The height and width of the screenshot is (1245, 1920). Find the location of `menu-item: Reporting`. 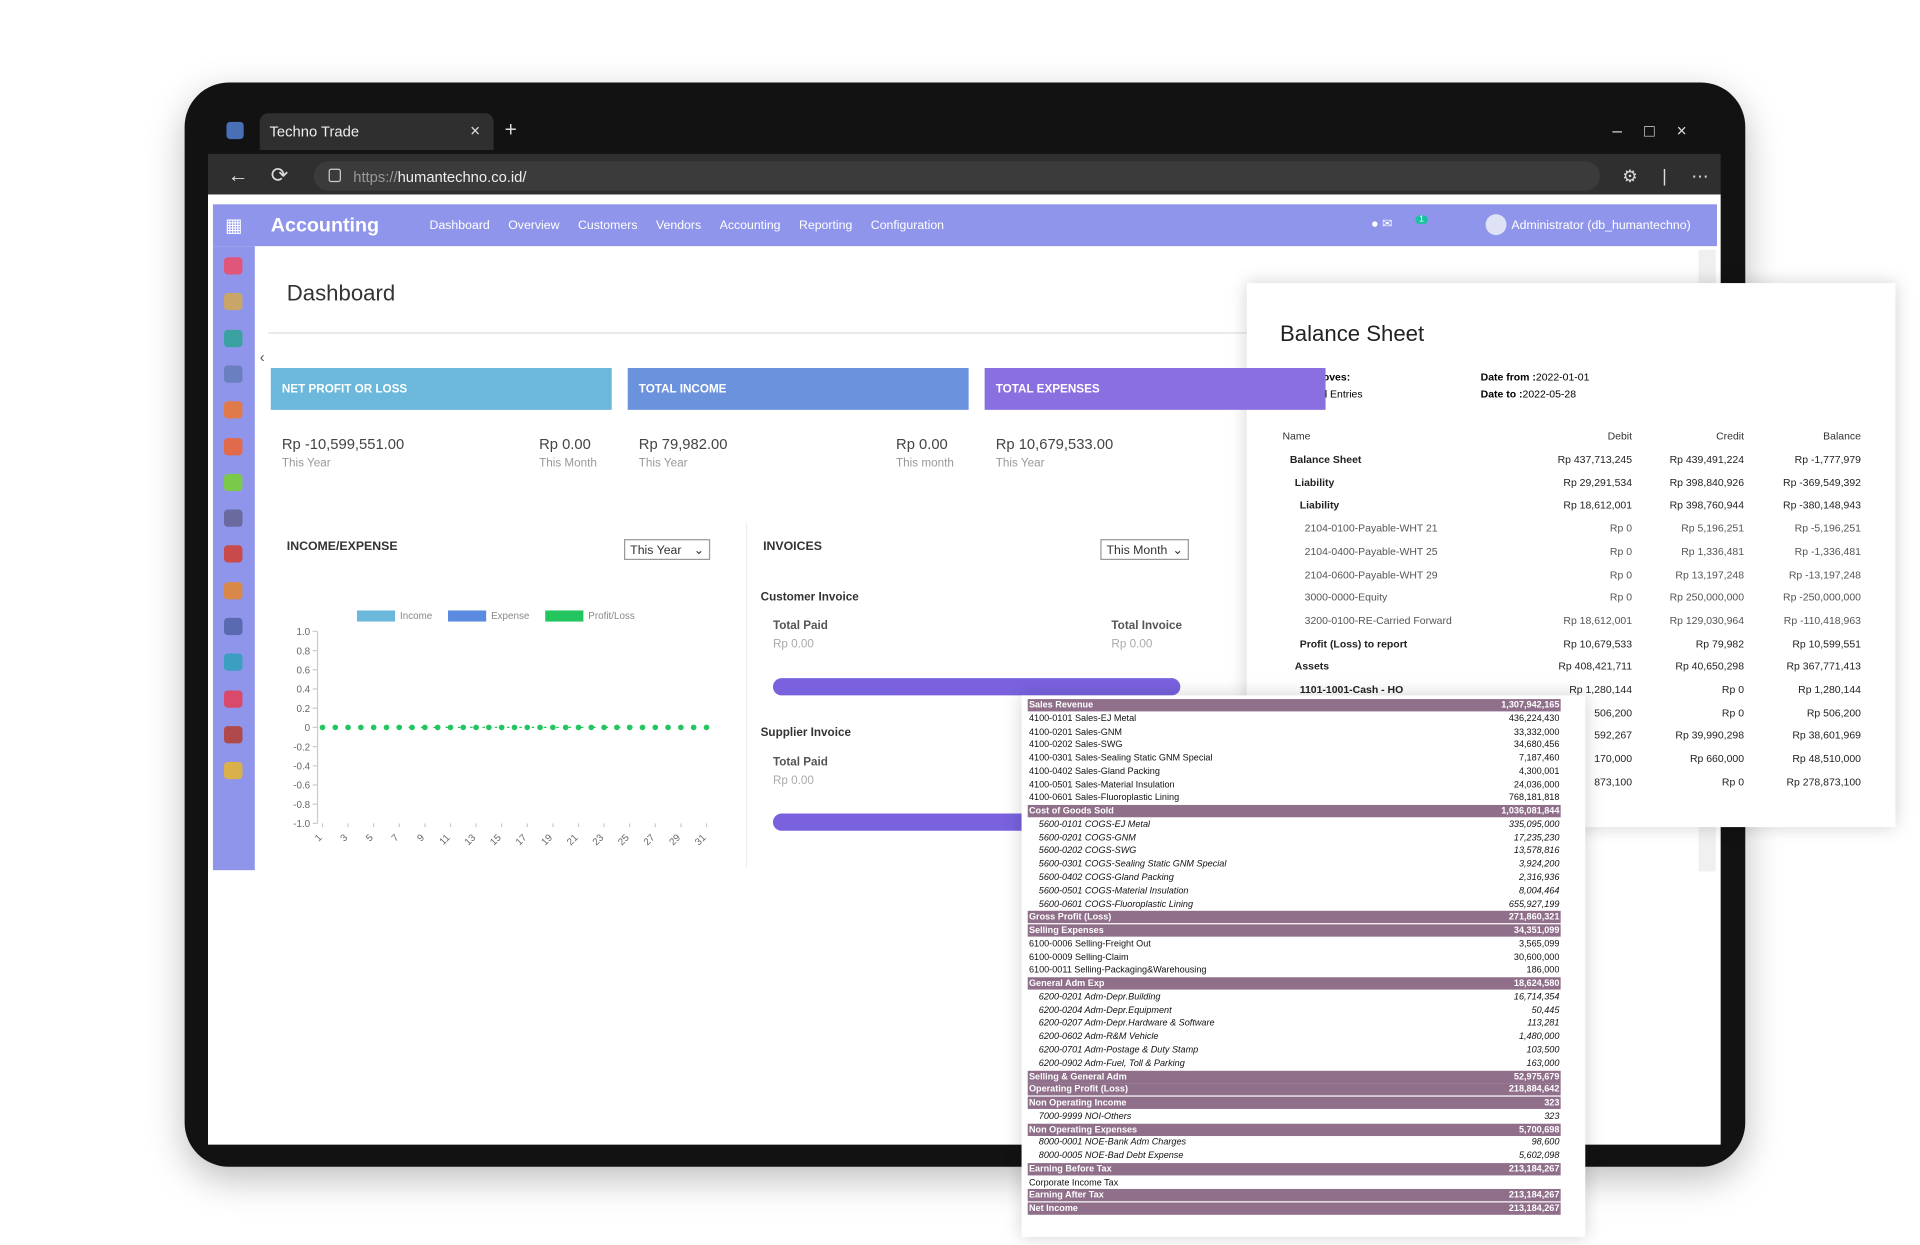

menu-item: Reporting is located at coordinates (825, 226).